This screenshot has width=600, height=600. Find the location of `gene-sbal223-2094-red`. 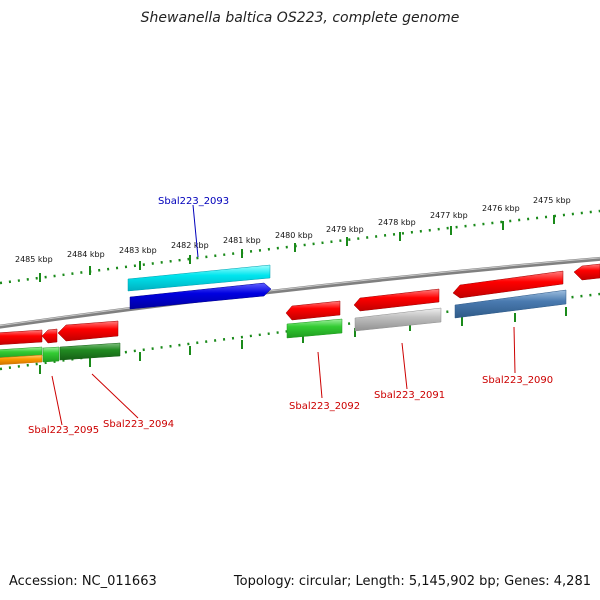

gene-sbal223-2094-red is located at coordinates (88, 331).